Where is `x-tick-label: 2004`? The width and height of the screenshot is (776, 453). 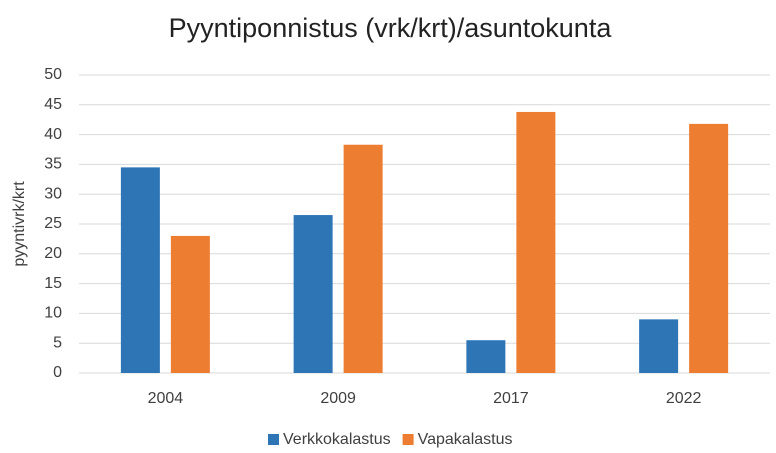
x-tick-label: 2004 is located at coordinates (166, 398).